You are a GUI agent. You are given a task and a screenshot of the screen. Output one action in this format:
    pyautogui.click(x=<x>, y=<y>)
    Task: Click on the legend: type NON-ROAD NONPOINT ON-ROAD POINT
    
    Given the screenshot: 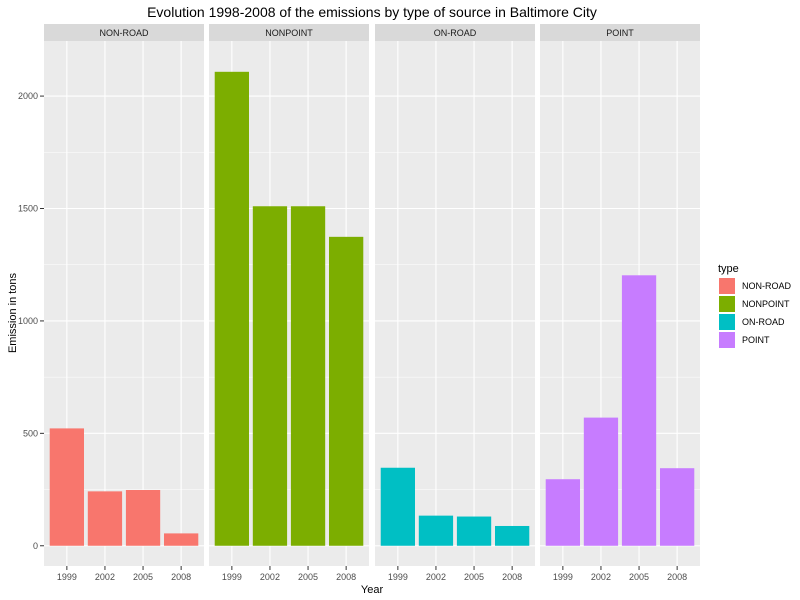 What is the action you would take?
    pyautogui.click(x=754, y=305)
    